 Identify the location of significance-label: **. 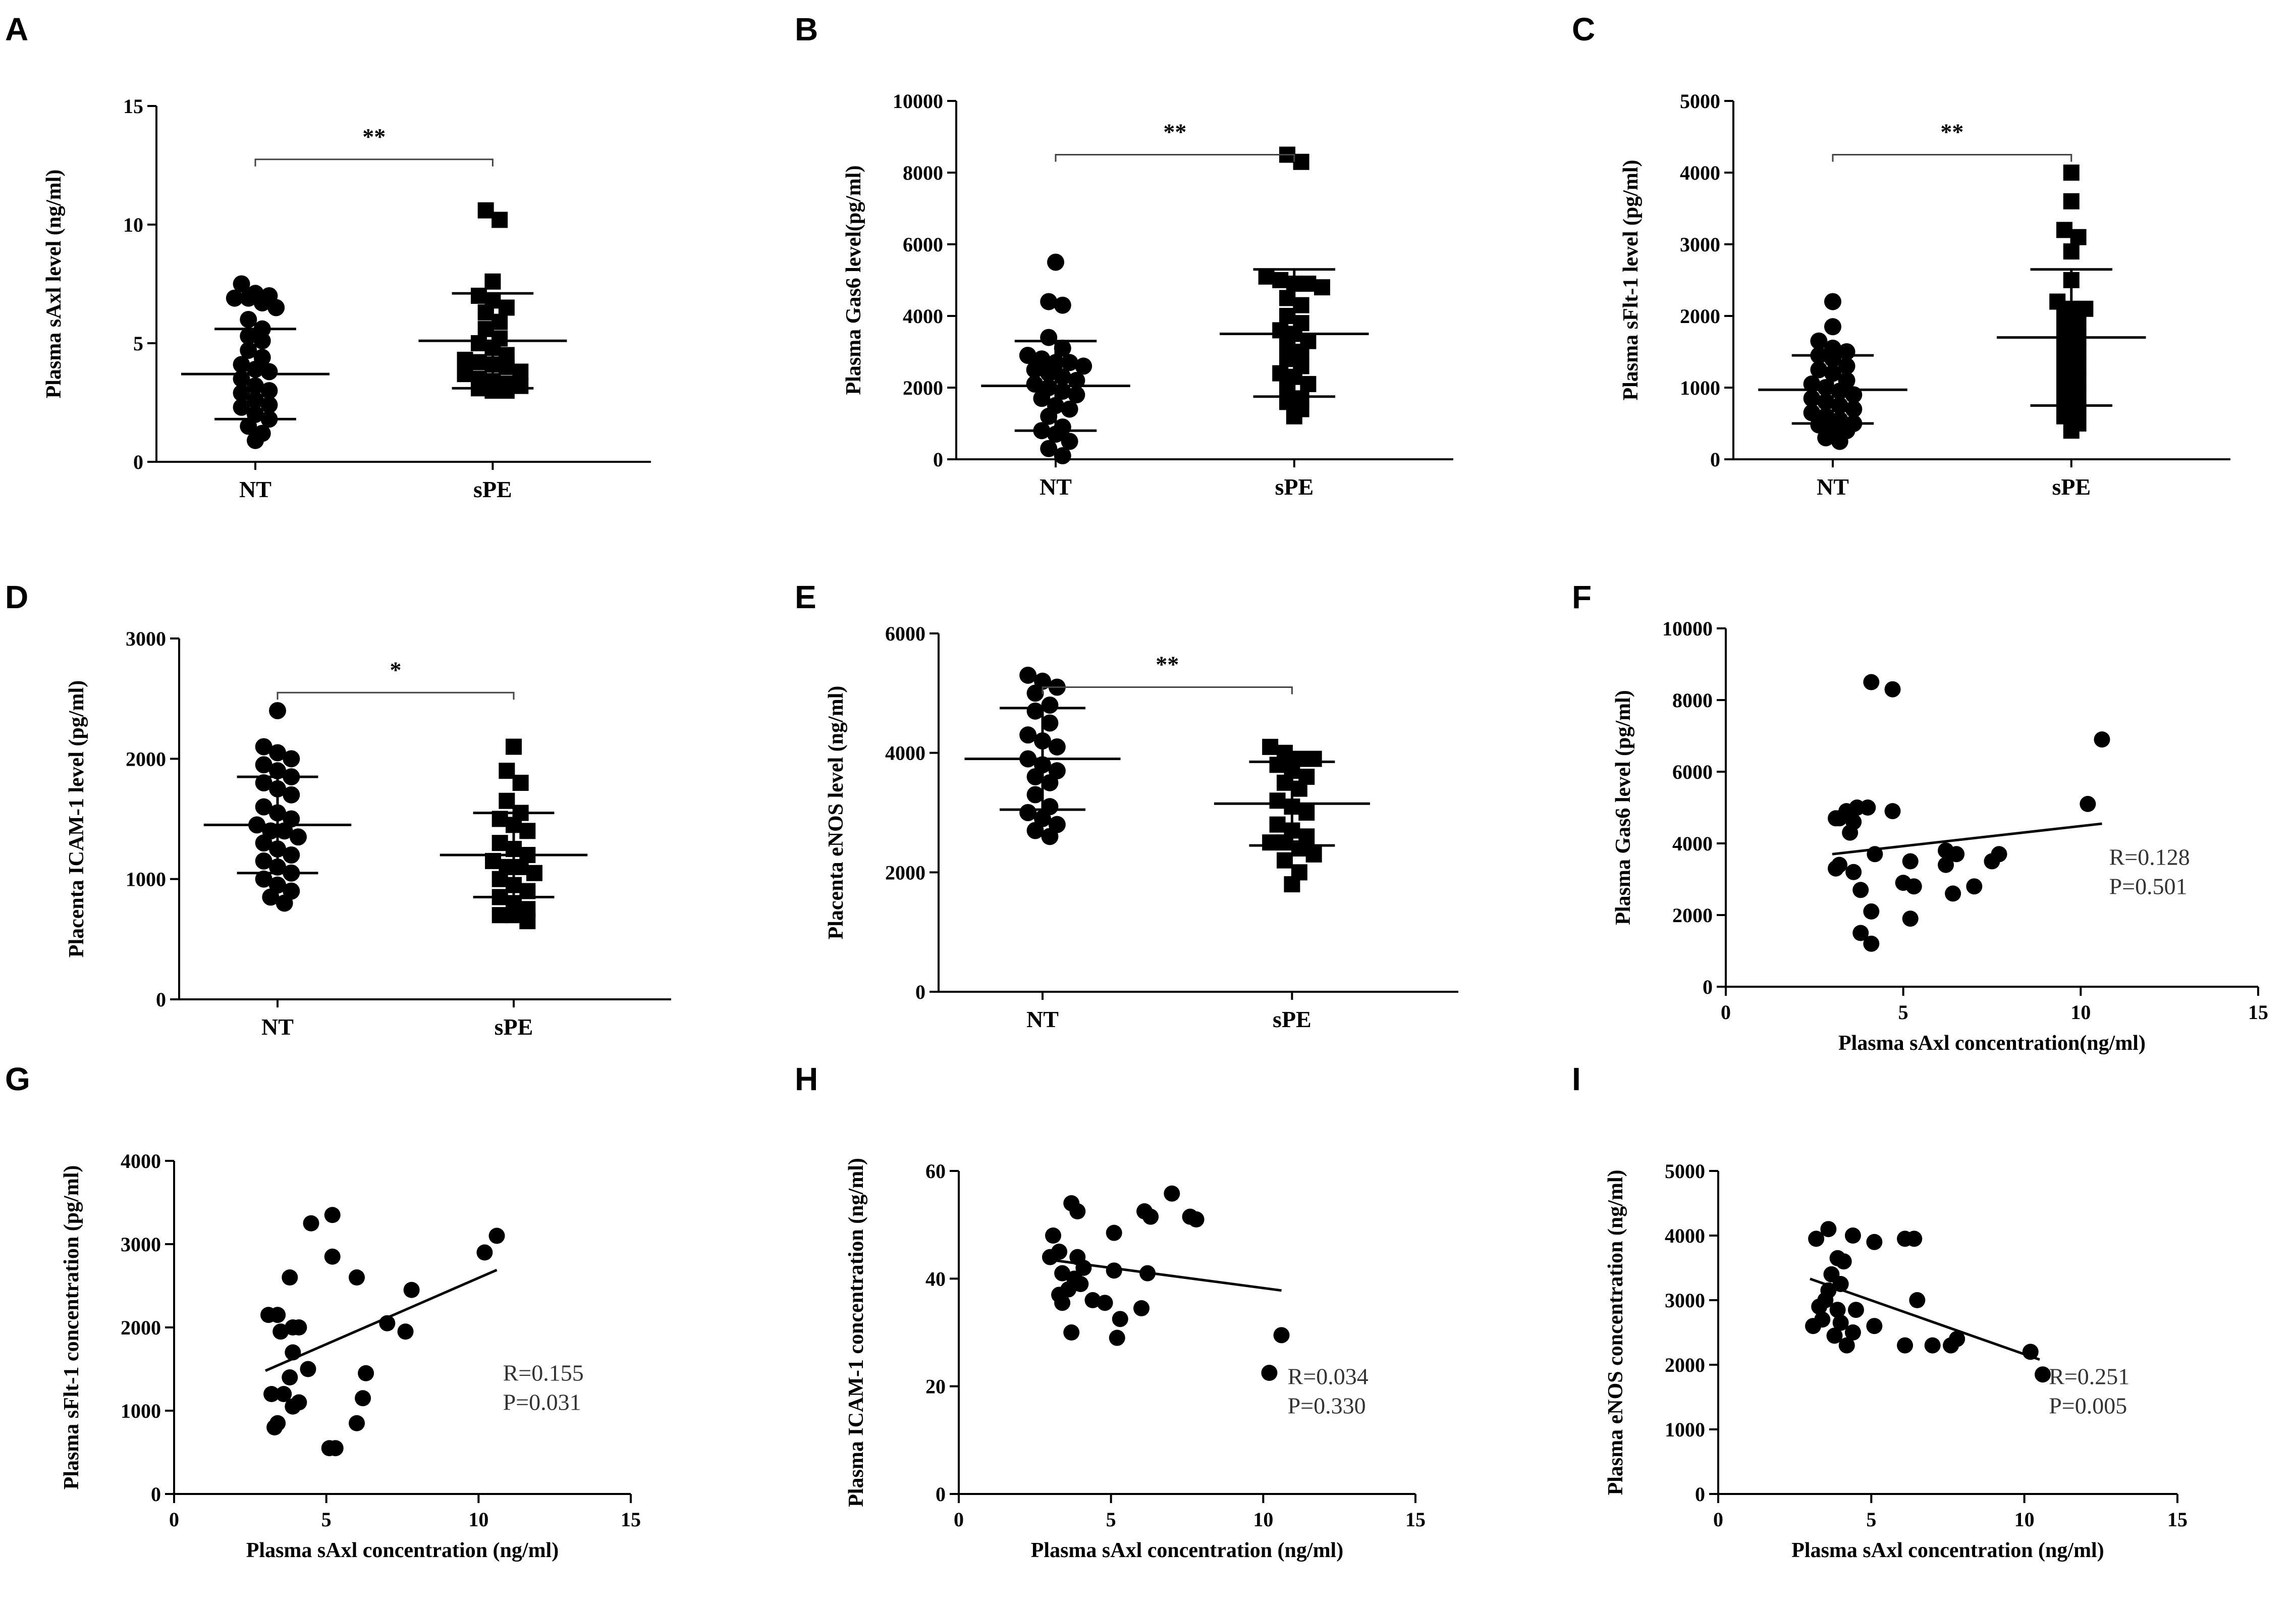
(374, 137).